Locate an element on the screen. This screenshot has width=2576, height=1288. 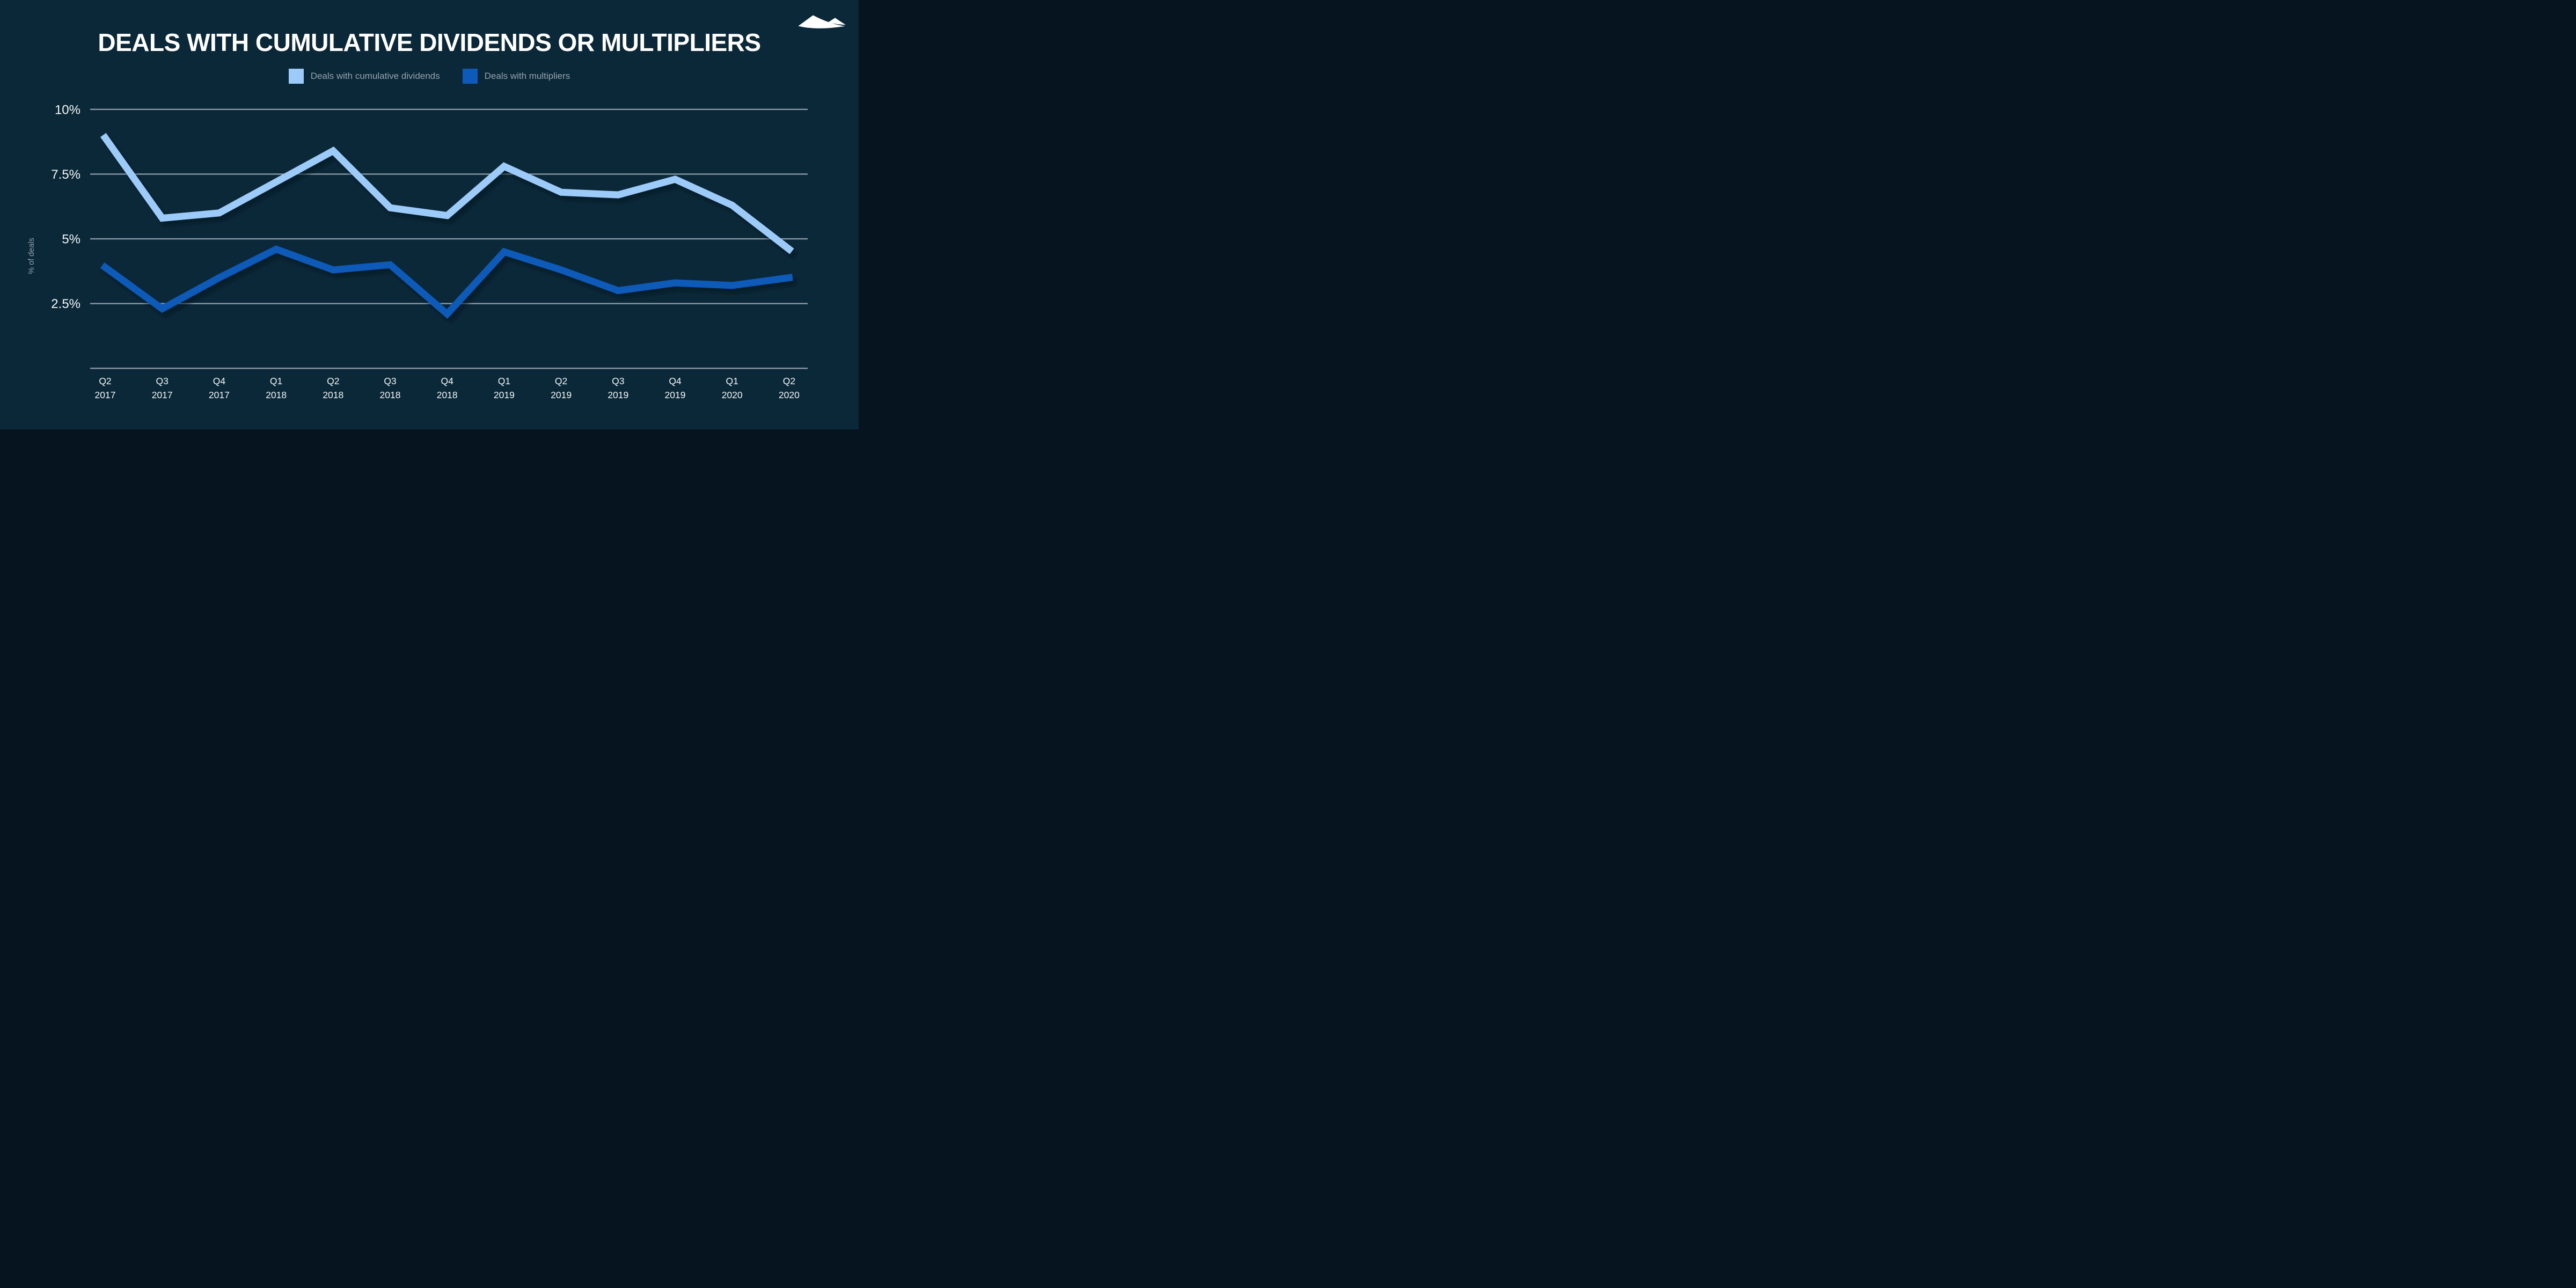
logo-small-peak is located at coordinates (837, 21).